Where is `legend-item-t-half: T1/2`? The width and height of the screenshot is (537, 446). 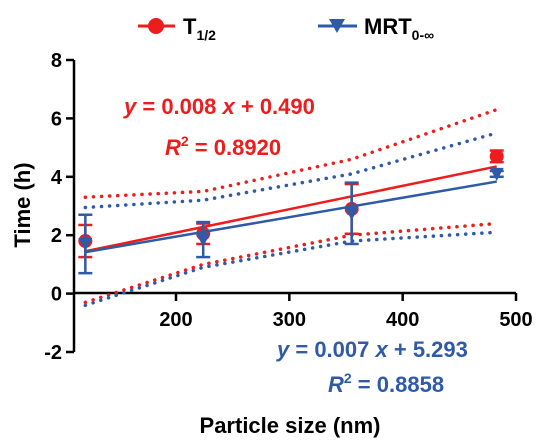 legend-item-t-half: T1/2 is located at coordinates (177, 28).